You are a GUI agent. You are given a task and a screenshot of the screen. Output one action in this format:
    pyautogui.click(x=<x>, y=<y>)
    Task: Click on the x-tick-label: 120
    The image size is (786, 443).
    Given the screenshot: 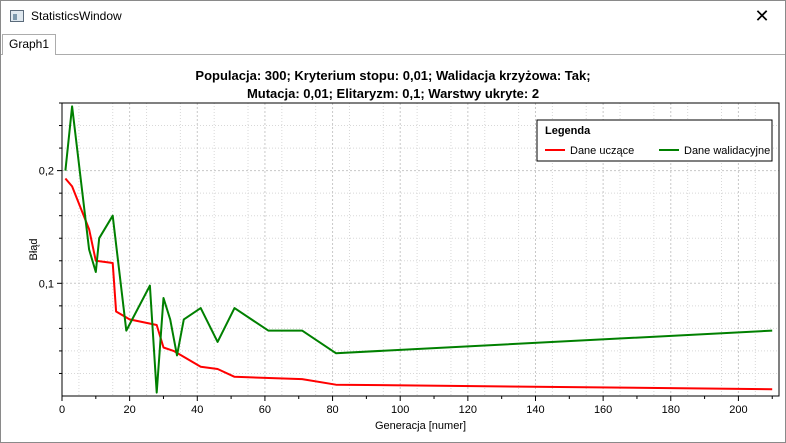 What is the action you would take?
    pyautogui.click(x=468, y=410)
    